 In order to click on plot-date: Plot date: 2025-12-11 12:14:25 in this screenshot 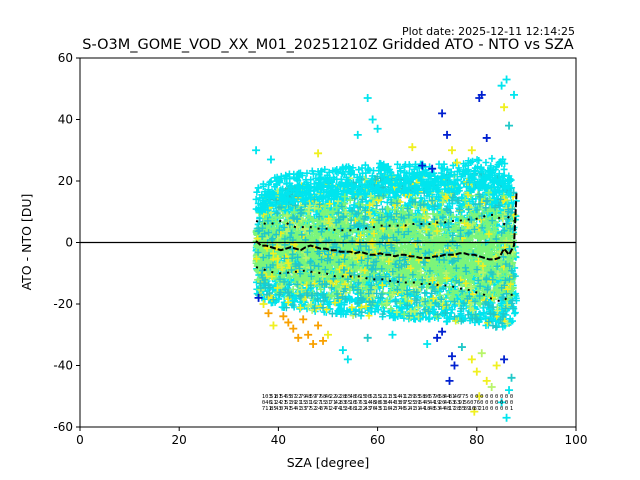, I will do `click(488, 31)`.